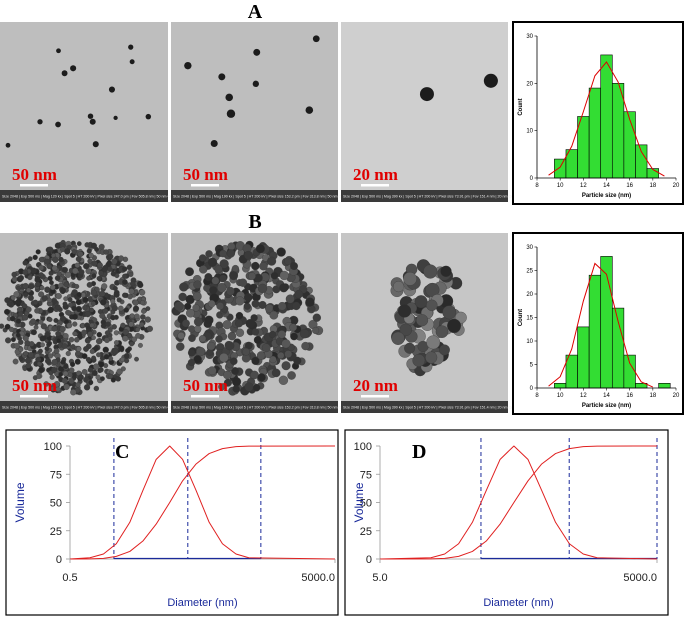 The image size is (685, 617). I want to click on y-axis-label: Count, so click(521, 106).